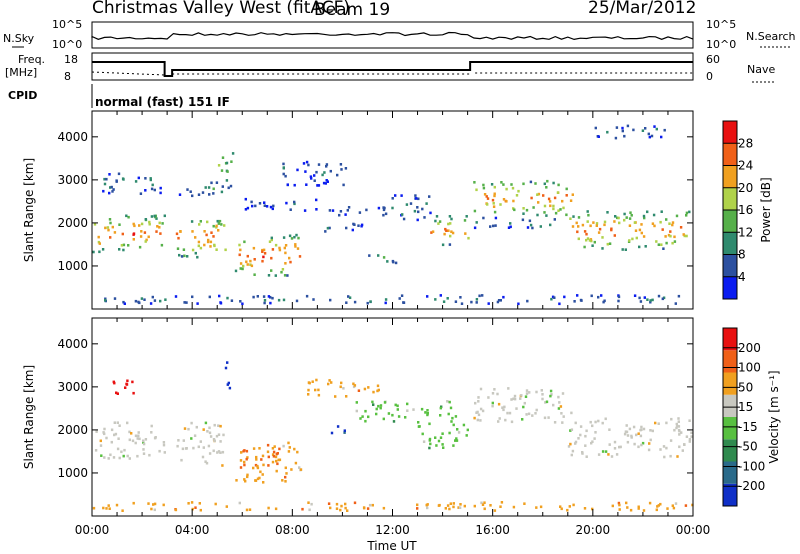  What do you see at coordinates (593, 530) in the screenshot?
I see `x-tick-label: 20:00` at bounding box center [593, 530].